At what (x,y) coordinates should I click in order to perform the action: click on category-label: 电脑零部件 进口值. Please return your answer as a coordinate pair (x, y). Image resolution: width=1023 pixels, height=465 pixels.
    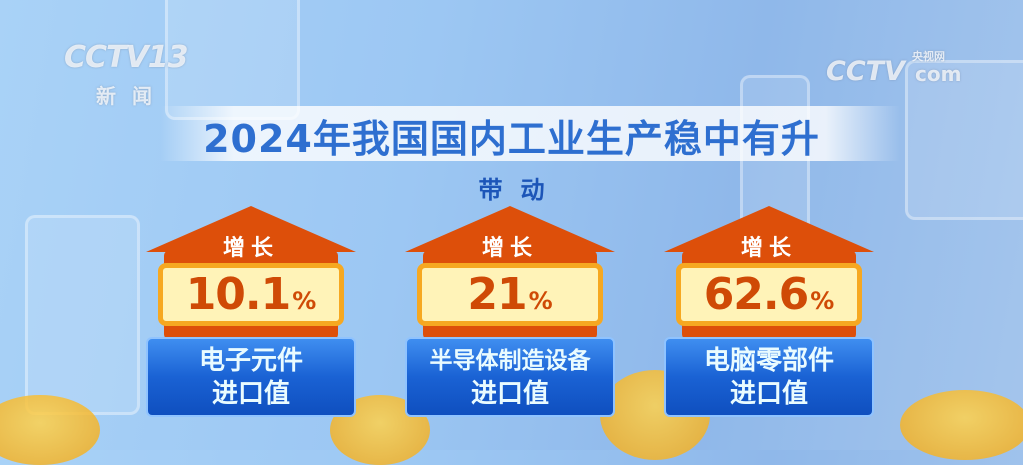
    Looking at the image, I should click on (769, 377).